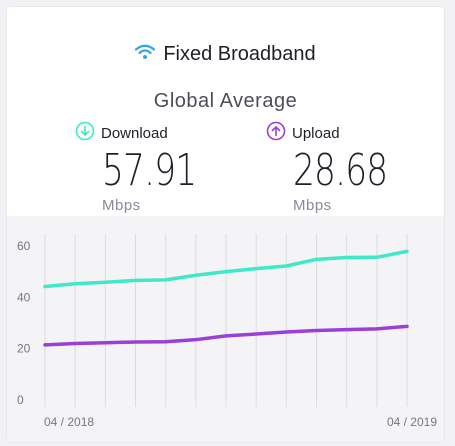 The width and height of the screenshot is (455, 446). I want to click on upload-label: Upload, so click(316, 133).